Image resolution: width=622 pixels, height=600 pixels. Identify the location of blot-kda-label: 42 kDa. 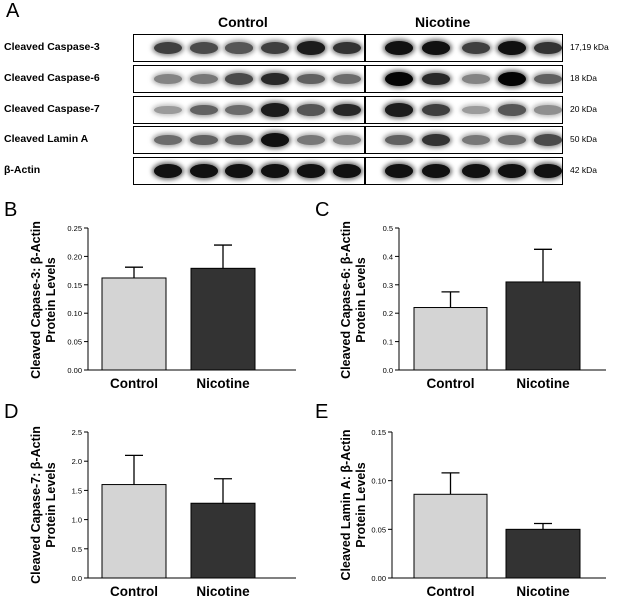
(583, 170).